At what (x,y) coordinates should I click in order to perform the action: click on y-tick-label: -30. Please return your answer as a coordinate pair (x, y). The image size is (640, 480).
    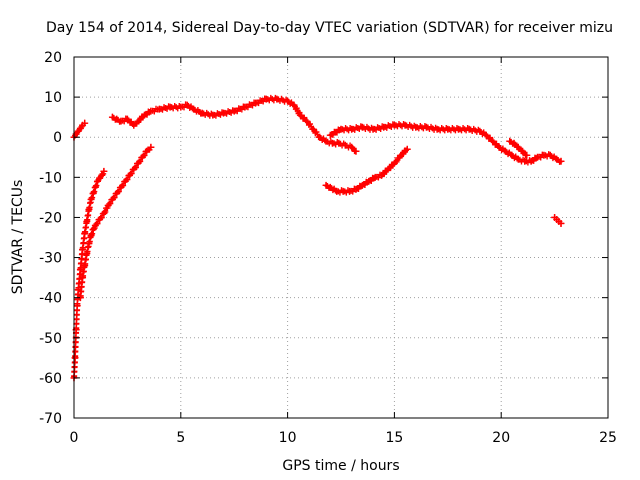
    Looking at the image, I should click on (50, 259).